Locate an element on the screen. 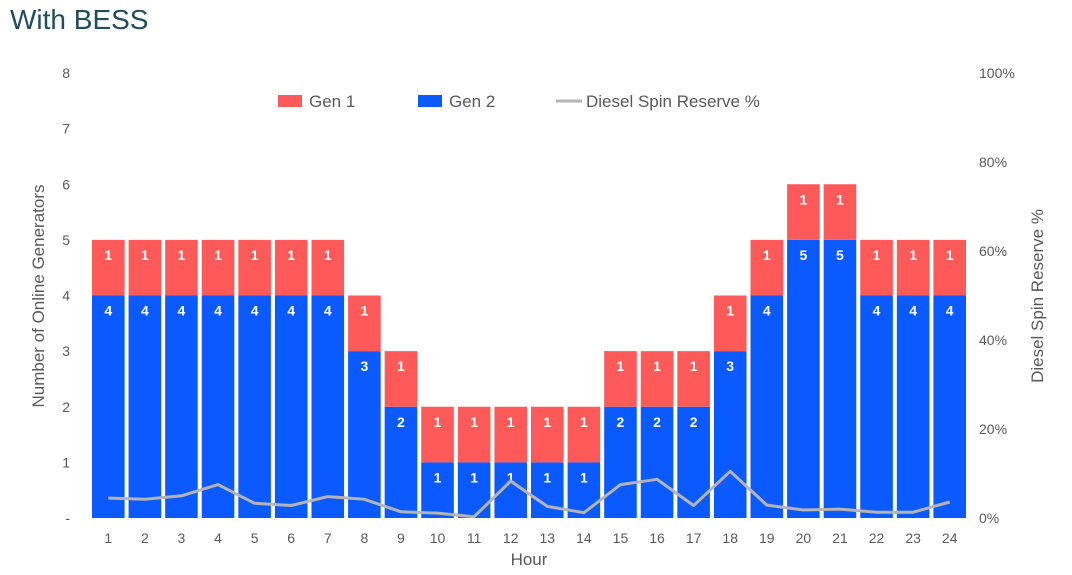 The width and height of the screenshot is (1072, 575). data-label-gen1-hour-10: 1 is located at coordinates (438, 422).